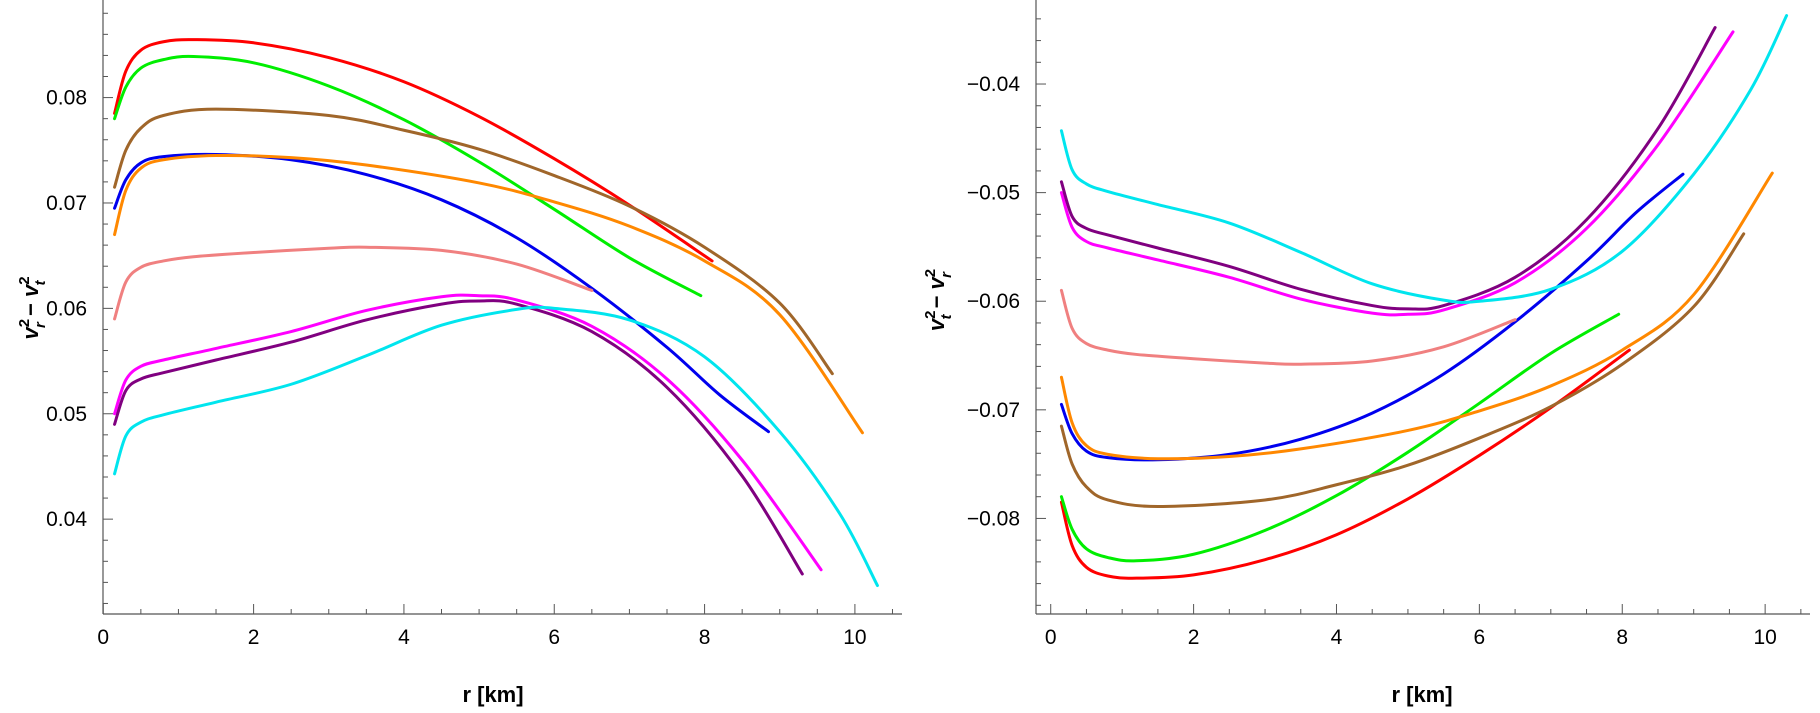 The height and width of the screenshot is (713, 1820). I want to click on y-tick-label: 0.08, so click(66, 98).